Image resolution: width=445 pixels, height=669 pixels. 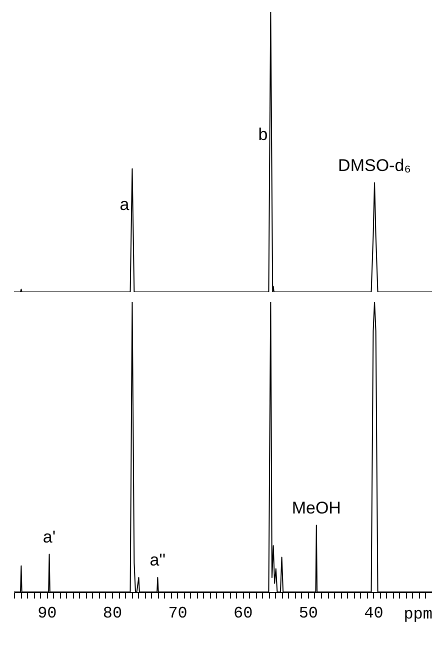 I want to click on annotation: DMSO-d₆, so click(x=375, y=165).